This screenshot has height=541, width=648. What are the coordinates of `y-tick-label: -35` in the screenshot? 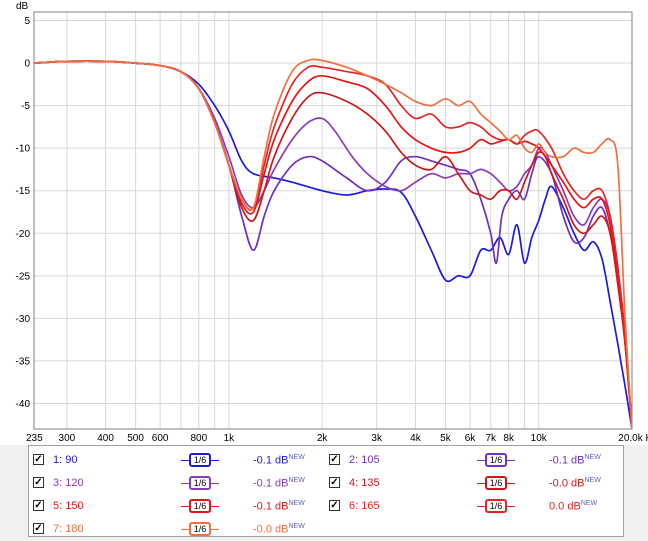 It's located at (23, 361).